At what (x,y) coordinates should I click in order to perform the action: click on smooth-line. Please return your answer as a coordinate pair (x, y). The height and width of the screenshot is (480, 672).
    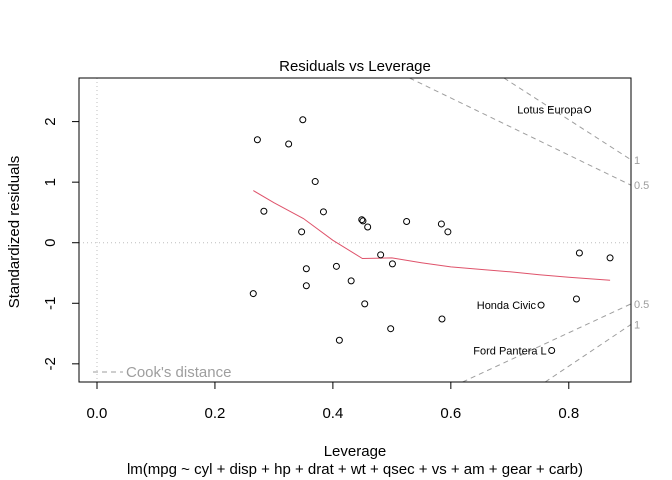
    Looking at the image, I should click on (432, 235).